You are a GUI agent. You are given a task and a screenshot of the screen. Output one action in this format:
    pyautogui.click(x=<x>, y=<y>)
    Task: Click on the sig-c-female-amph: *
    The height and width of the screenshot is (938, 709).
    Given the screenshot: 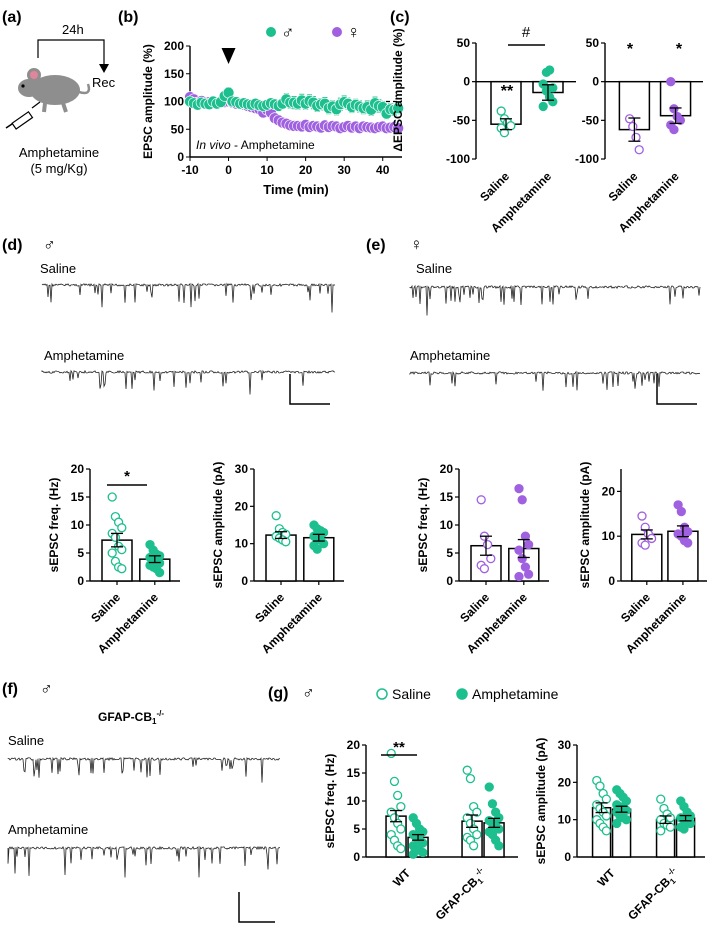 What is the action you would take?
    pyautogui.click(x=679, y=49)
    